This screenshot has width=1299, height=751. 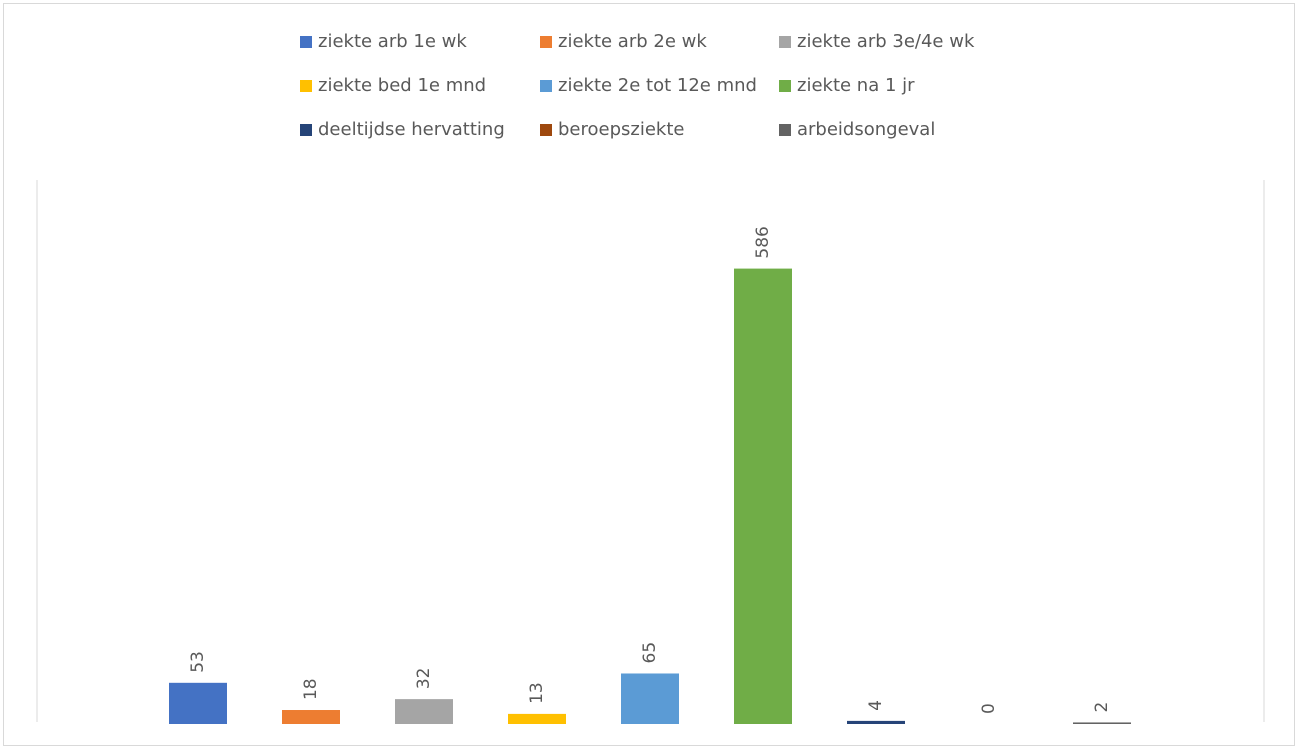 I want to click on data-label: 13, so click(x=537, y=693).